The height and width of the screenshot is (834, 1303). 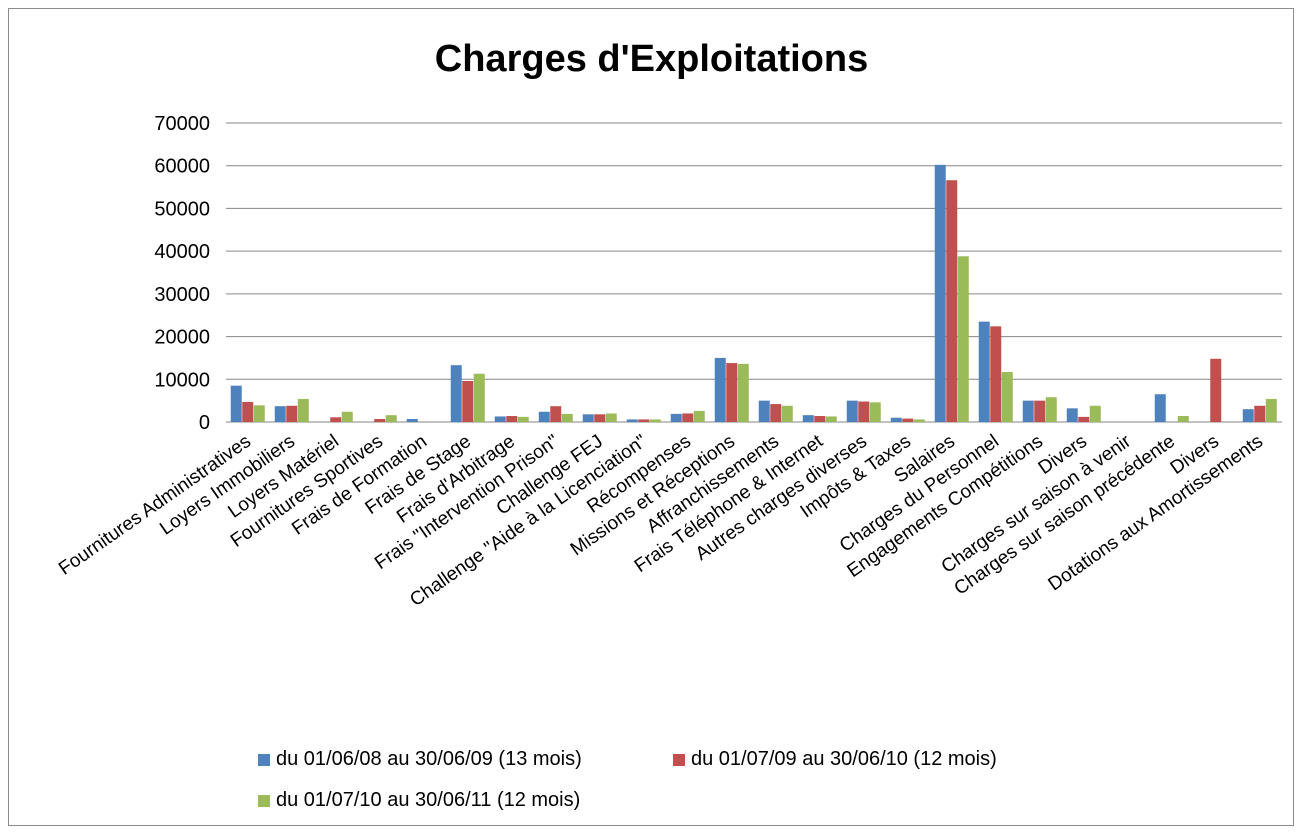 I want to click on legend-label-3: du 01/07/10 au 30/06/11 (12 mois), so click(x=428, y=800).